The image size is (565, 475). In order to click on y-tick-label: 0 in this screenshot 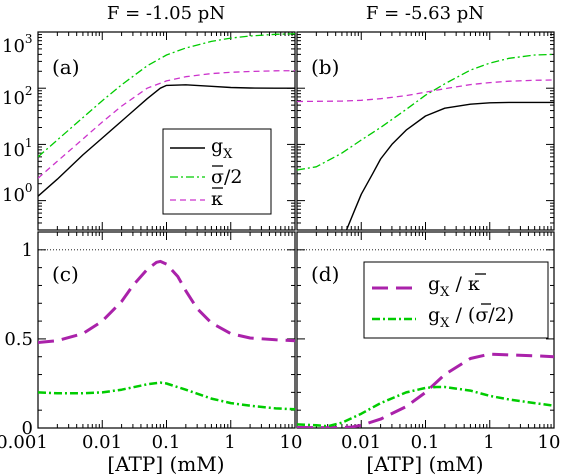, I will do `click(27, 428)`.